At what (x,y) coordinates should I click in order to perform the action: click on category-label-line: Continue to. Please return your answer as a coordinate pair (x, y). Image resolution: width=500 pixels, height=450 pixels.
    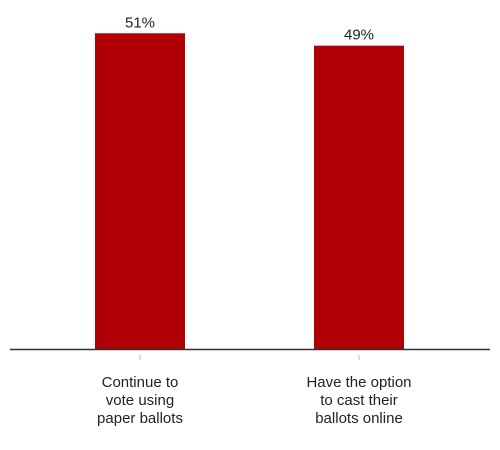
    Looking at the image, I should click on (140, 382).